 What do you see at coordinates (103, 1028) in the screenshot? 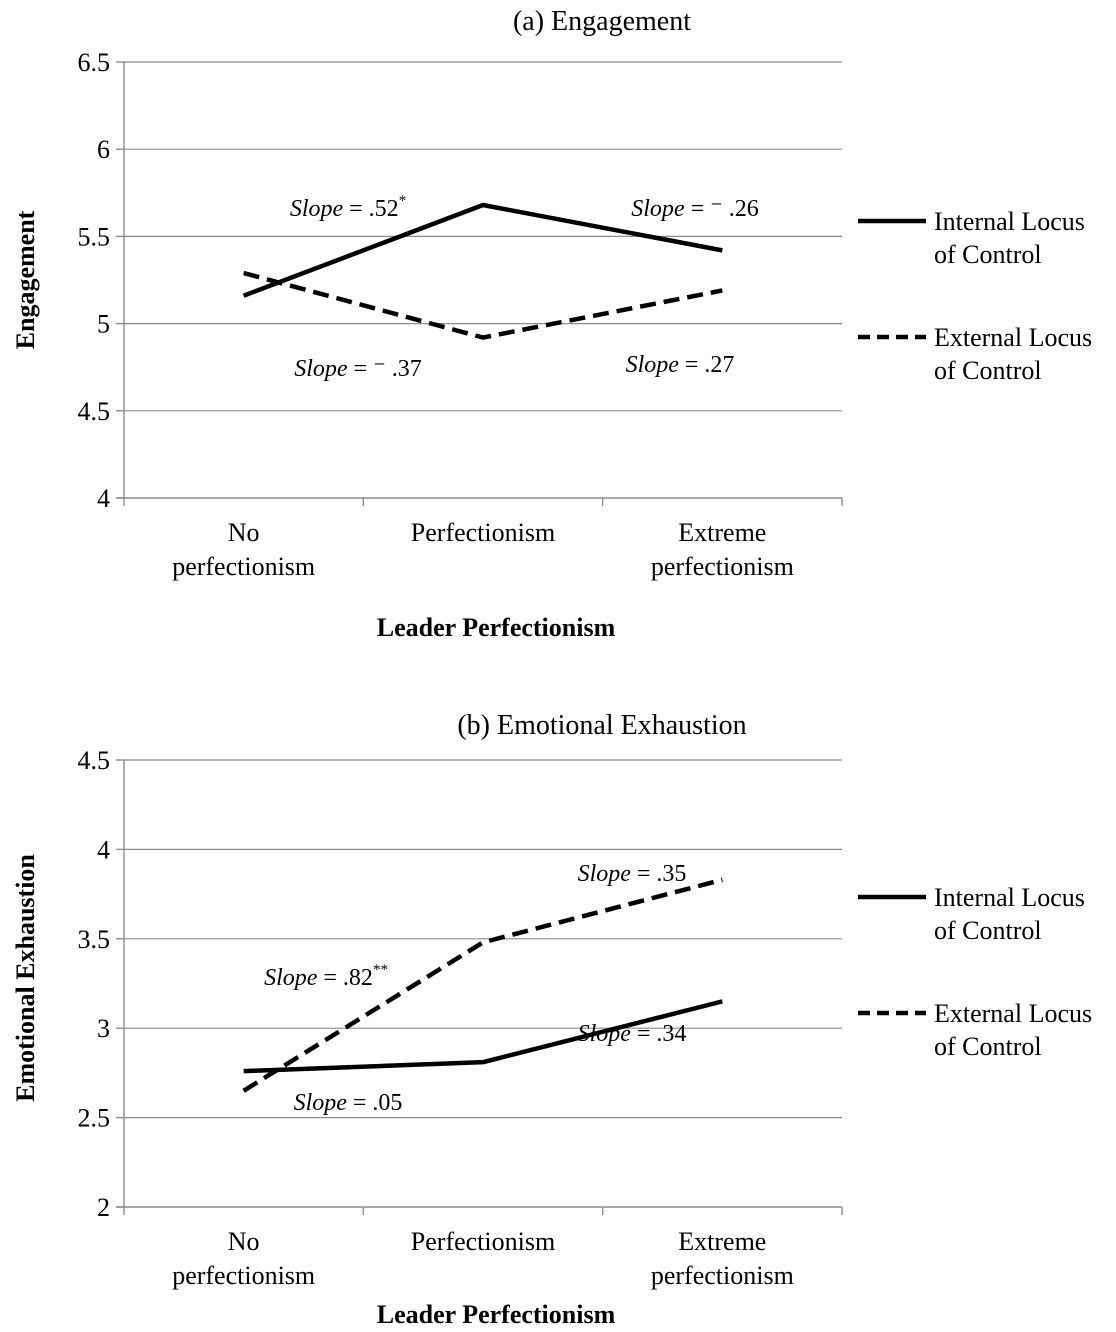
I see `y-tick-label: 3` at bounding box center [103, 1028].